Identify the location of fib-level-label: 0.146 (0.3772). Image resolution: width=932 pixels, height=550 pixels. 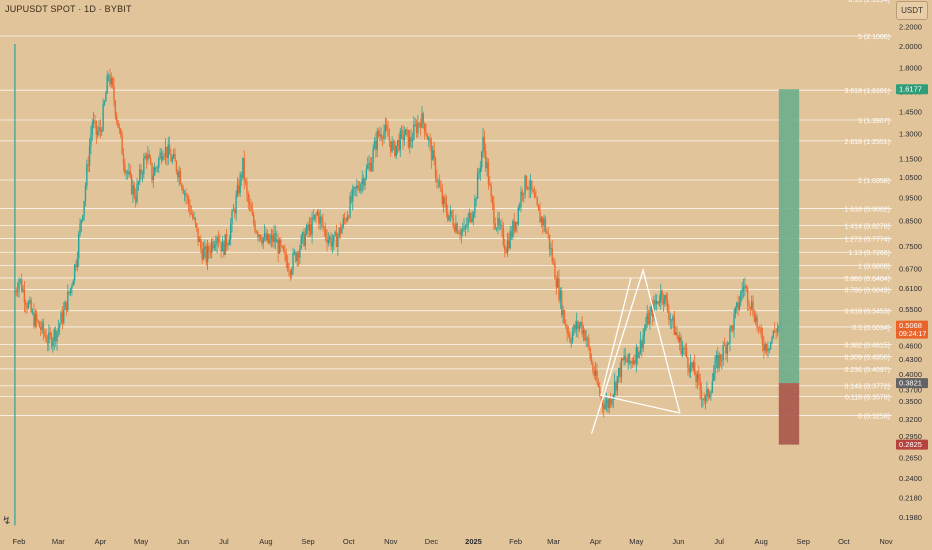
(867, 387).